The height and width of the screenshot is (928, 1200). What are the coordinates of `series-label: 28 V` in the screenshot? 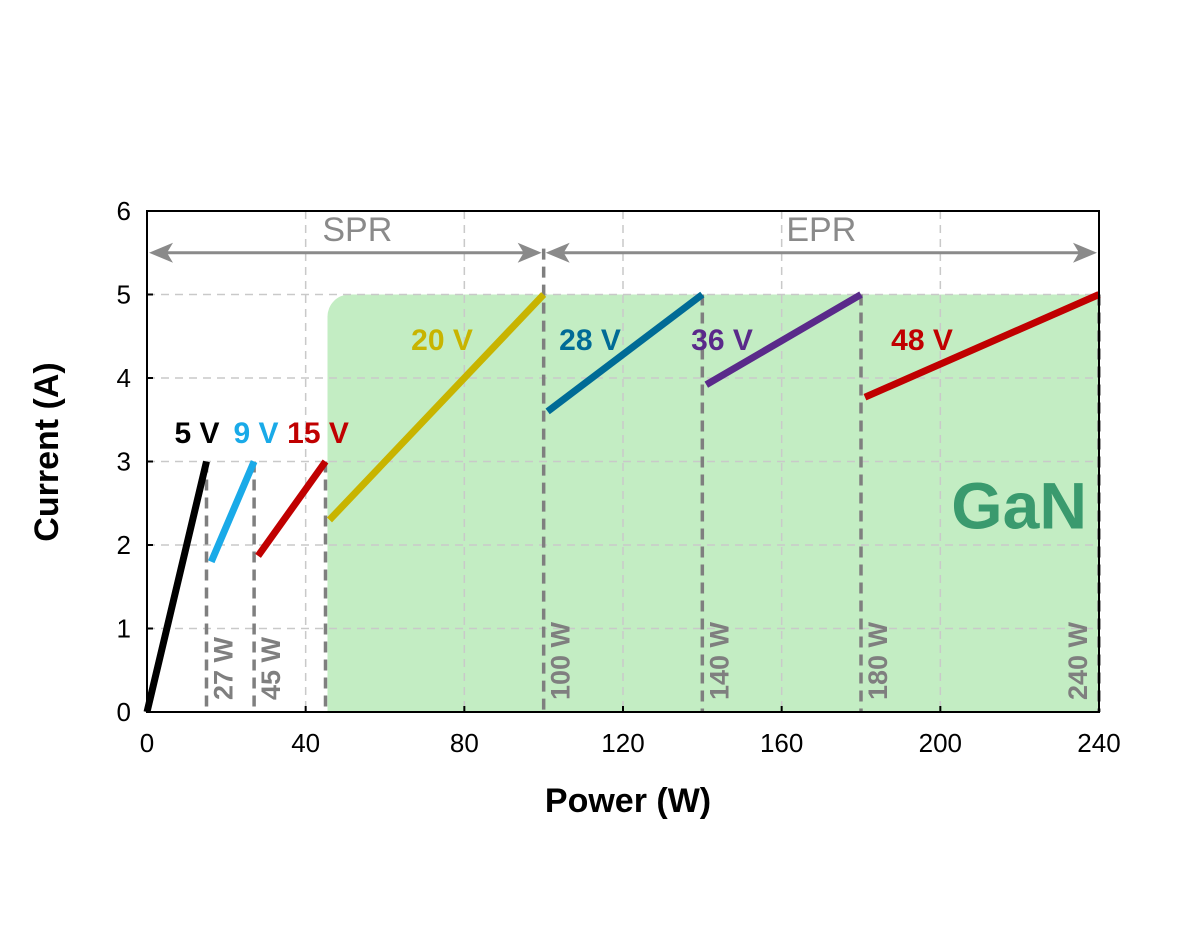 It's located at (590, 340).